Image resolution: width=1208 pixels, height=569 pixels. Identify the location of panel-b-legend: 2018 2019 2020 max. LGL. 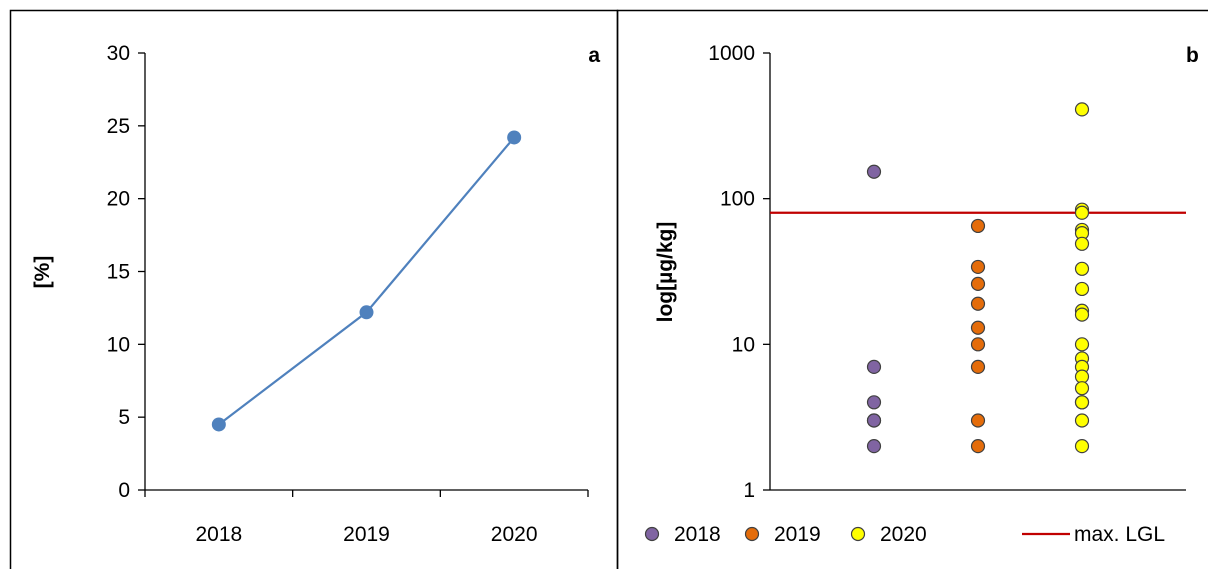
(904, 534).